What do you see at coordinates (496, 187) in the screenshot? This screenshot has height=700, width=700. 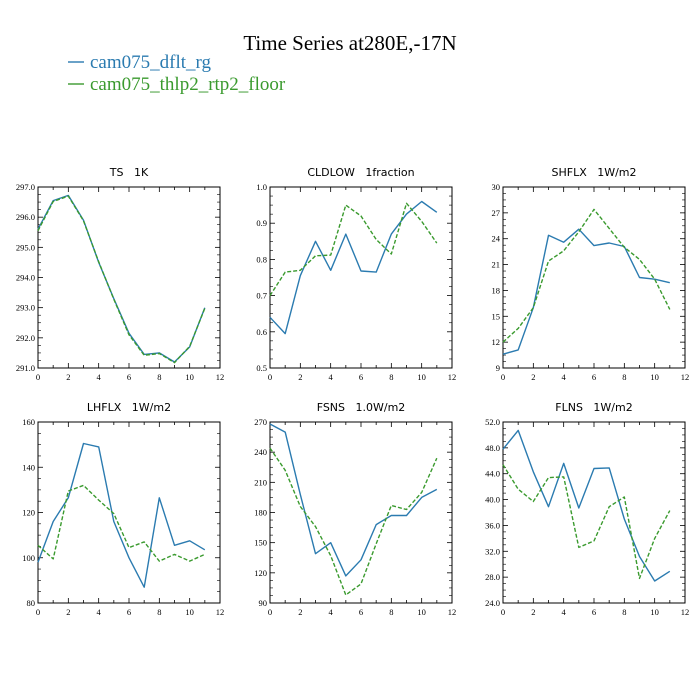 I see `y-tick-label: 30` at bounding box center [496, 187].